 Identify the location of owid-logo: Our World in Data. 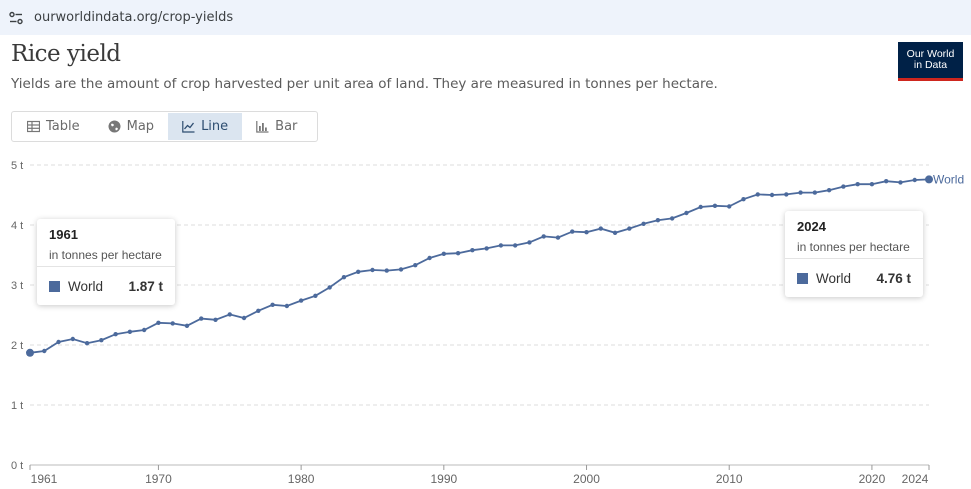
(930, 61).